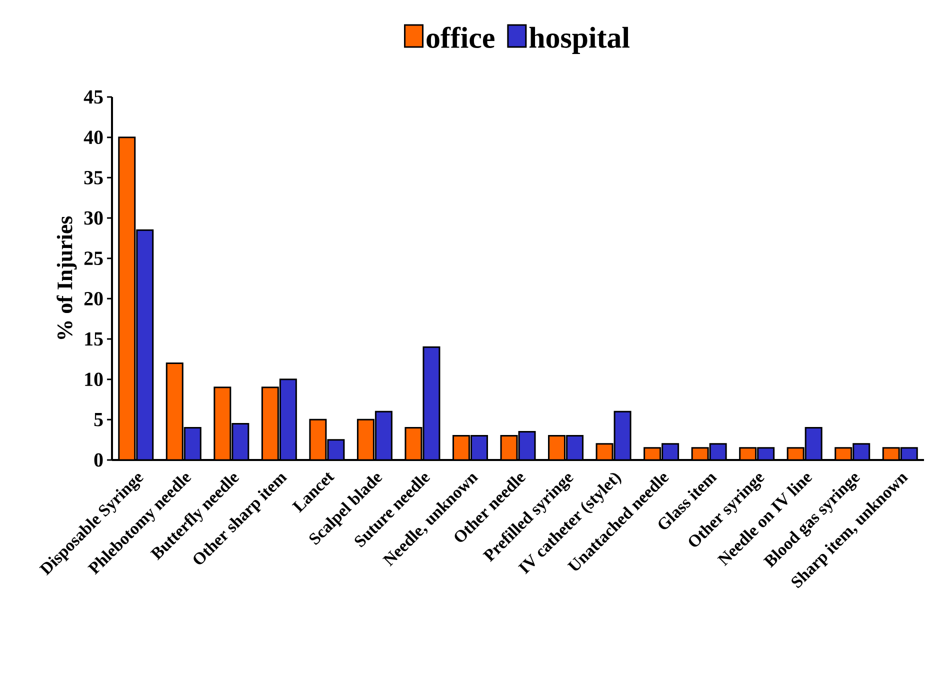  I want to click on y-tick-label: 10, so click(94, 379).